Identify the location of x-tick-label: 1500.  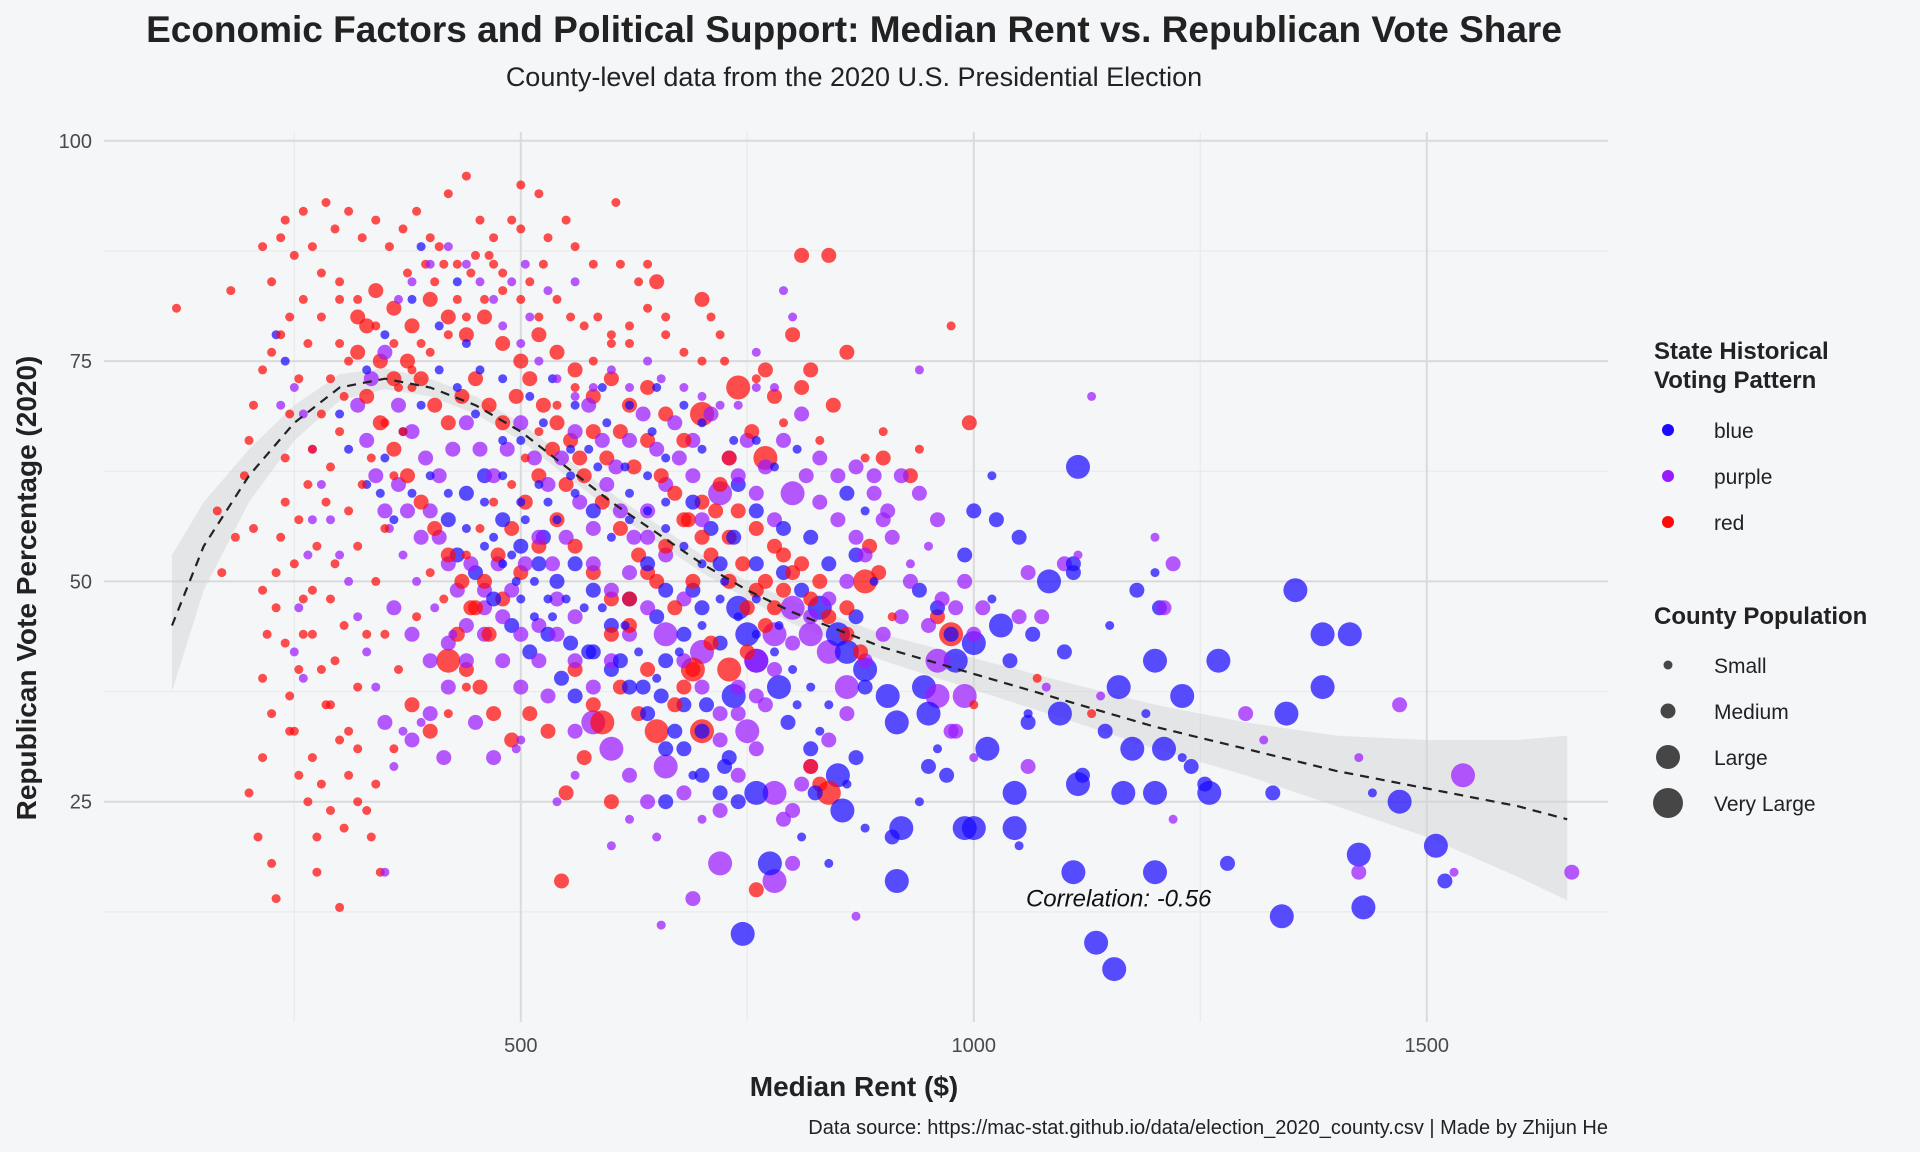
(1427, 1046).